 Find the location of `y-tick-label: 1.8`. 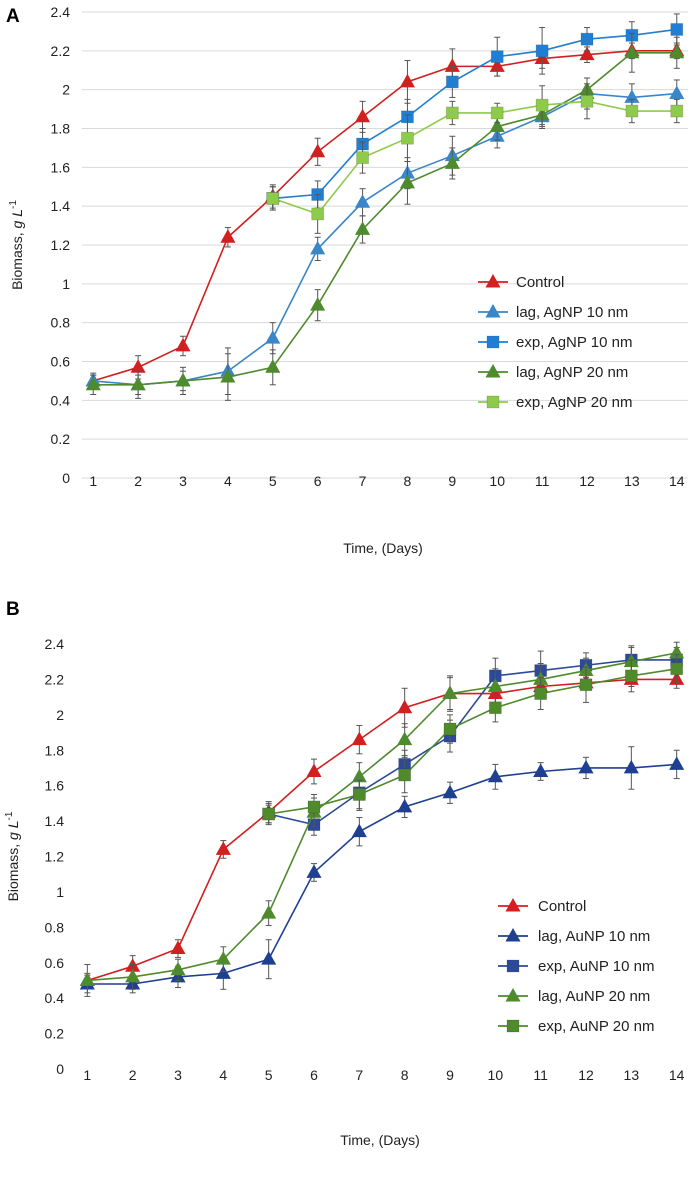

y-tick-label: 1.8 is located at coordinates (61, 129).